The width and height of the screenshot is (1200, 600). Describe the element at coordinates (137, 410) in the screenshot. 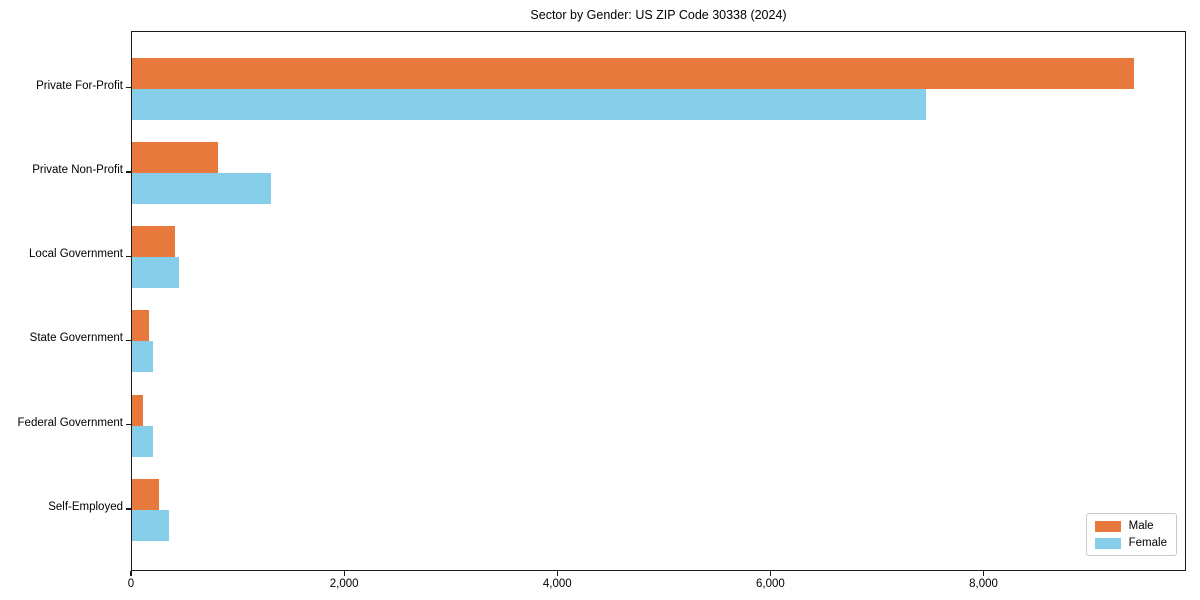

I see `bar-male-federal-government` at that location.